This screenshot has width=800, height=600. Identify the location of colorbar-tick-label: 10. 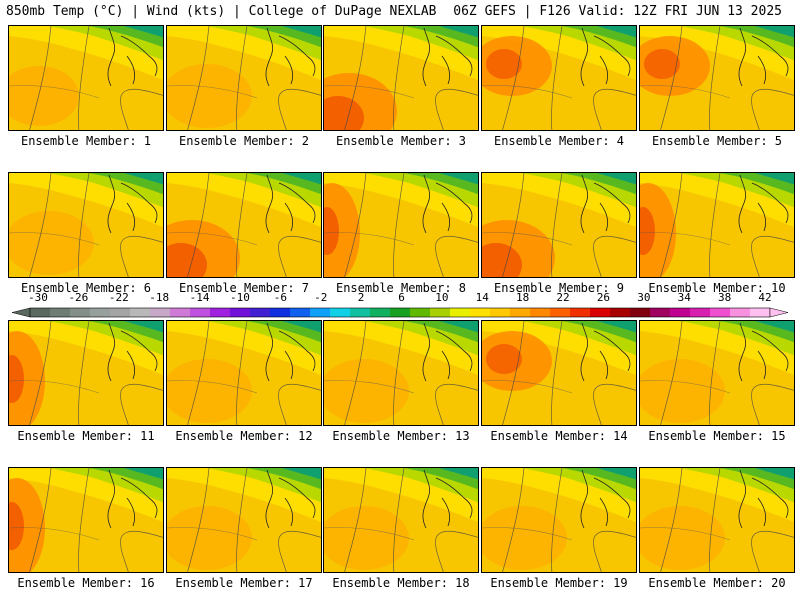
(442, 297).